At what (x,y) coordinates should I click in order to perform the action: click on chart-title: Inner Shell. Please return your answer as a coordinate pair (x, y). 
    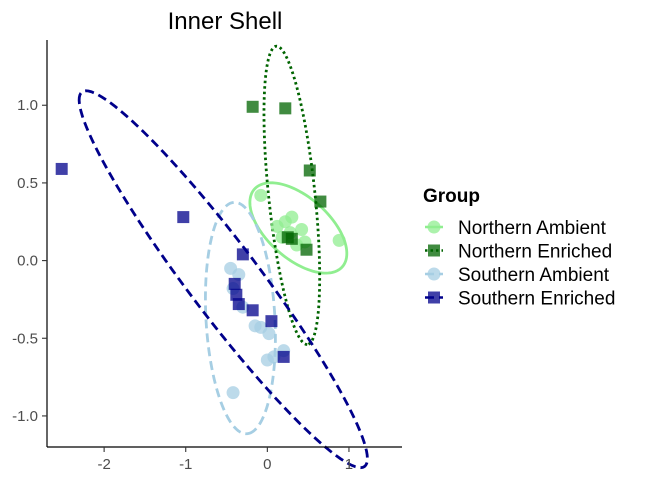
    Looking at the image, I should click on (225, 21).